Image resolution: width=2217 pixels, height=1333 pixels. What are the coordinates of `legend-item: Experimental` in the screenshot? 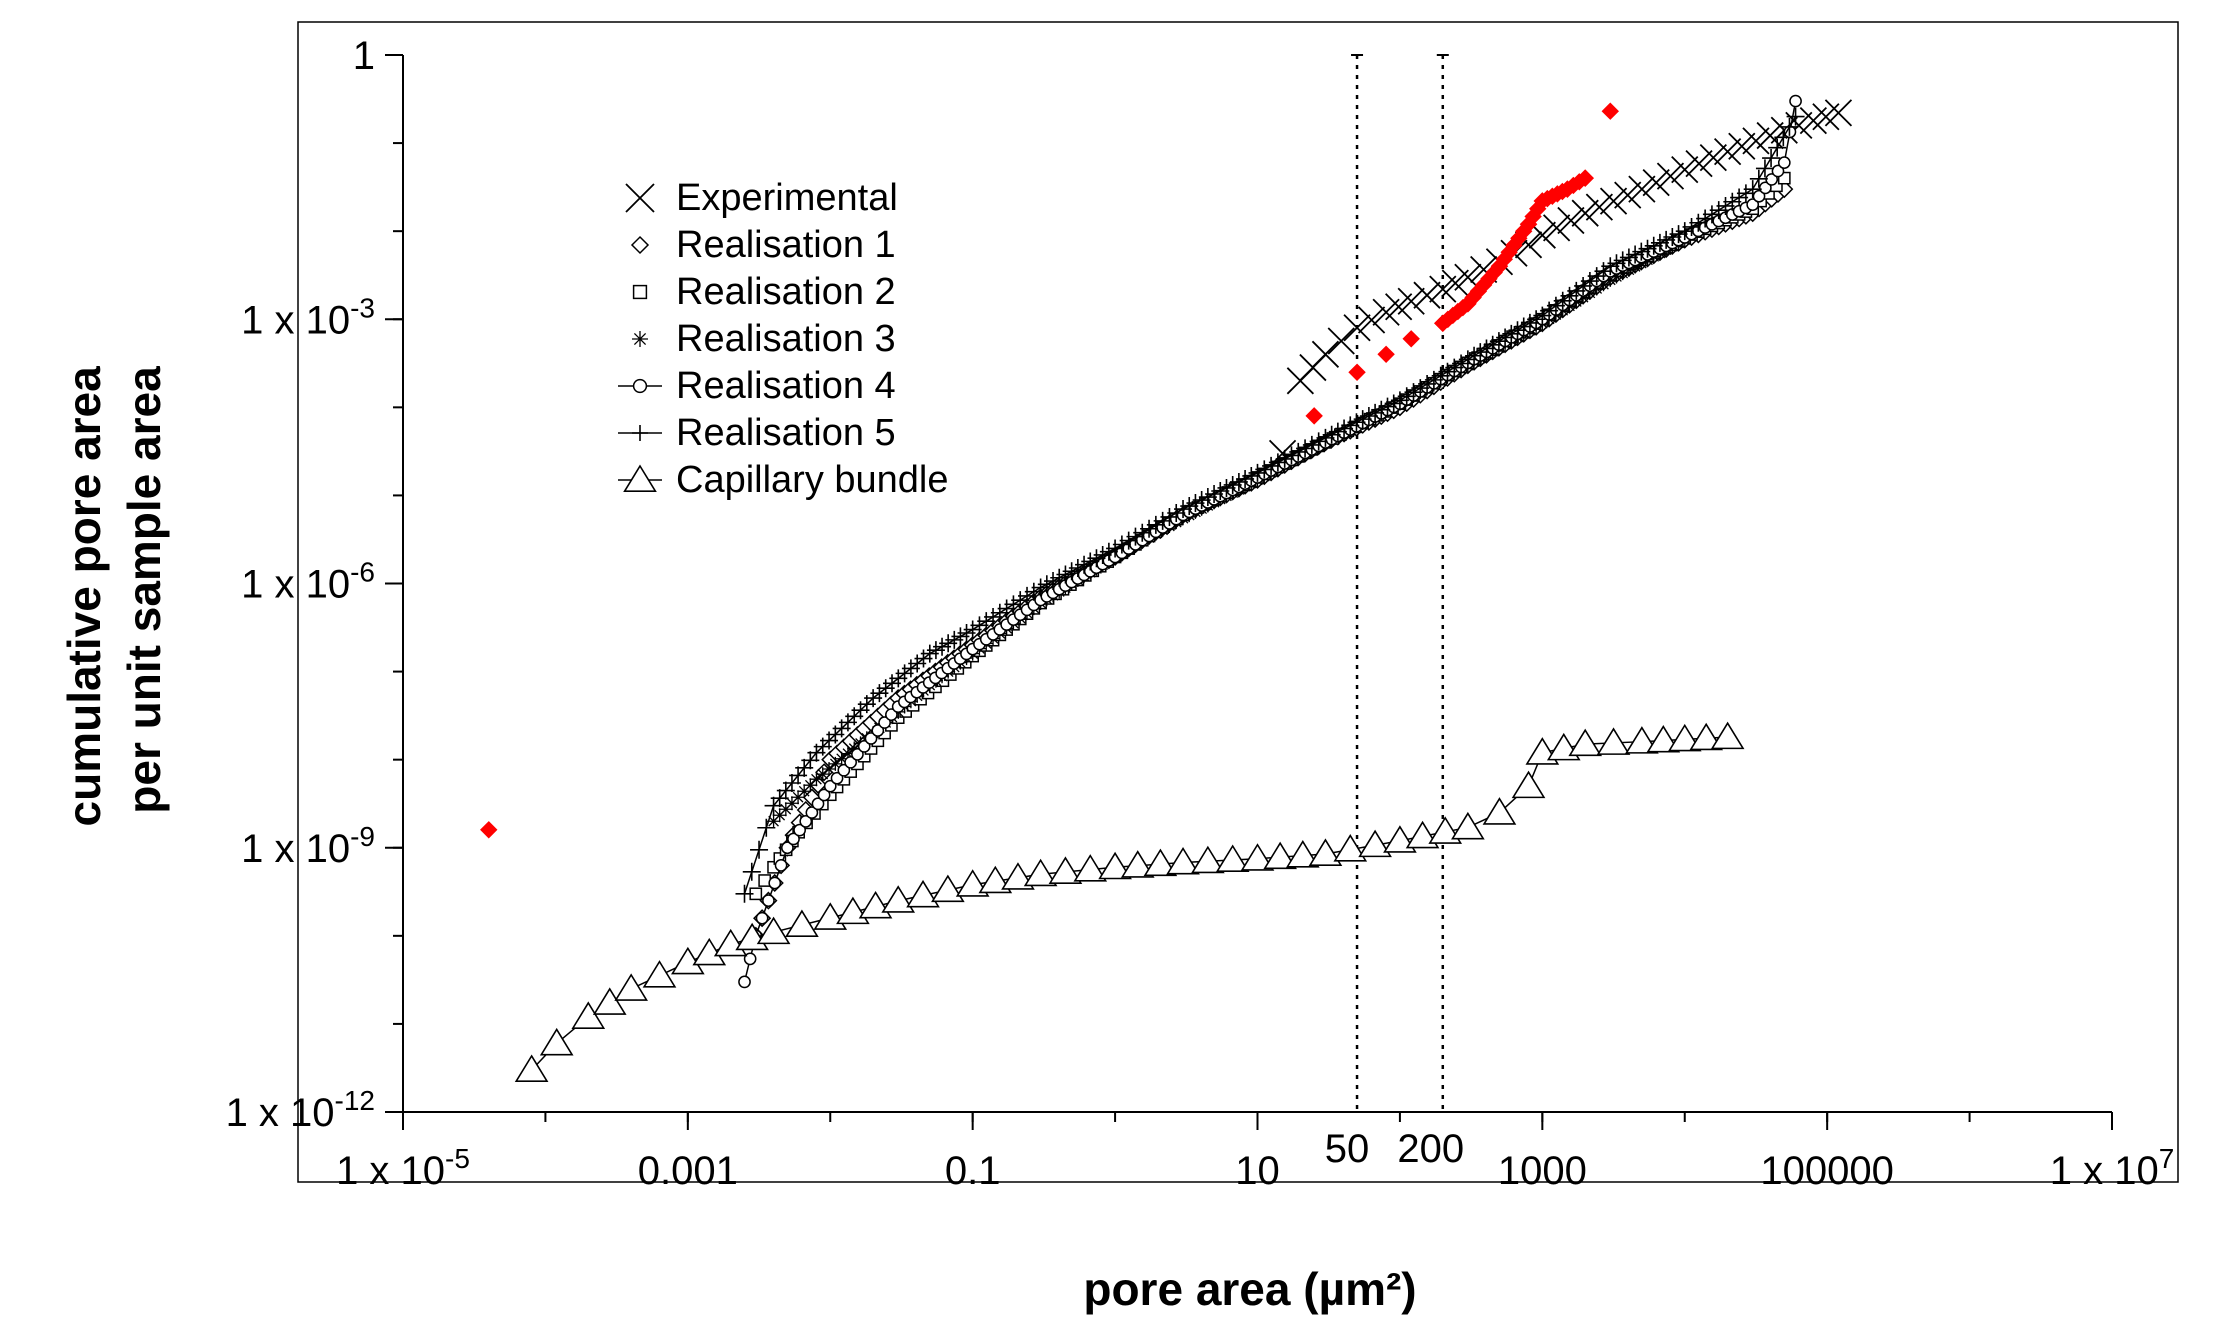 It's located at (761, 198).